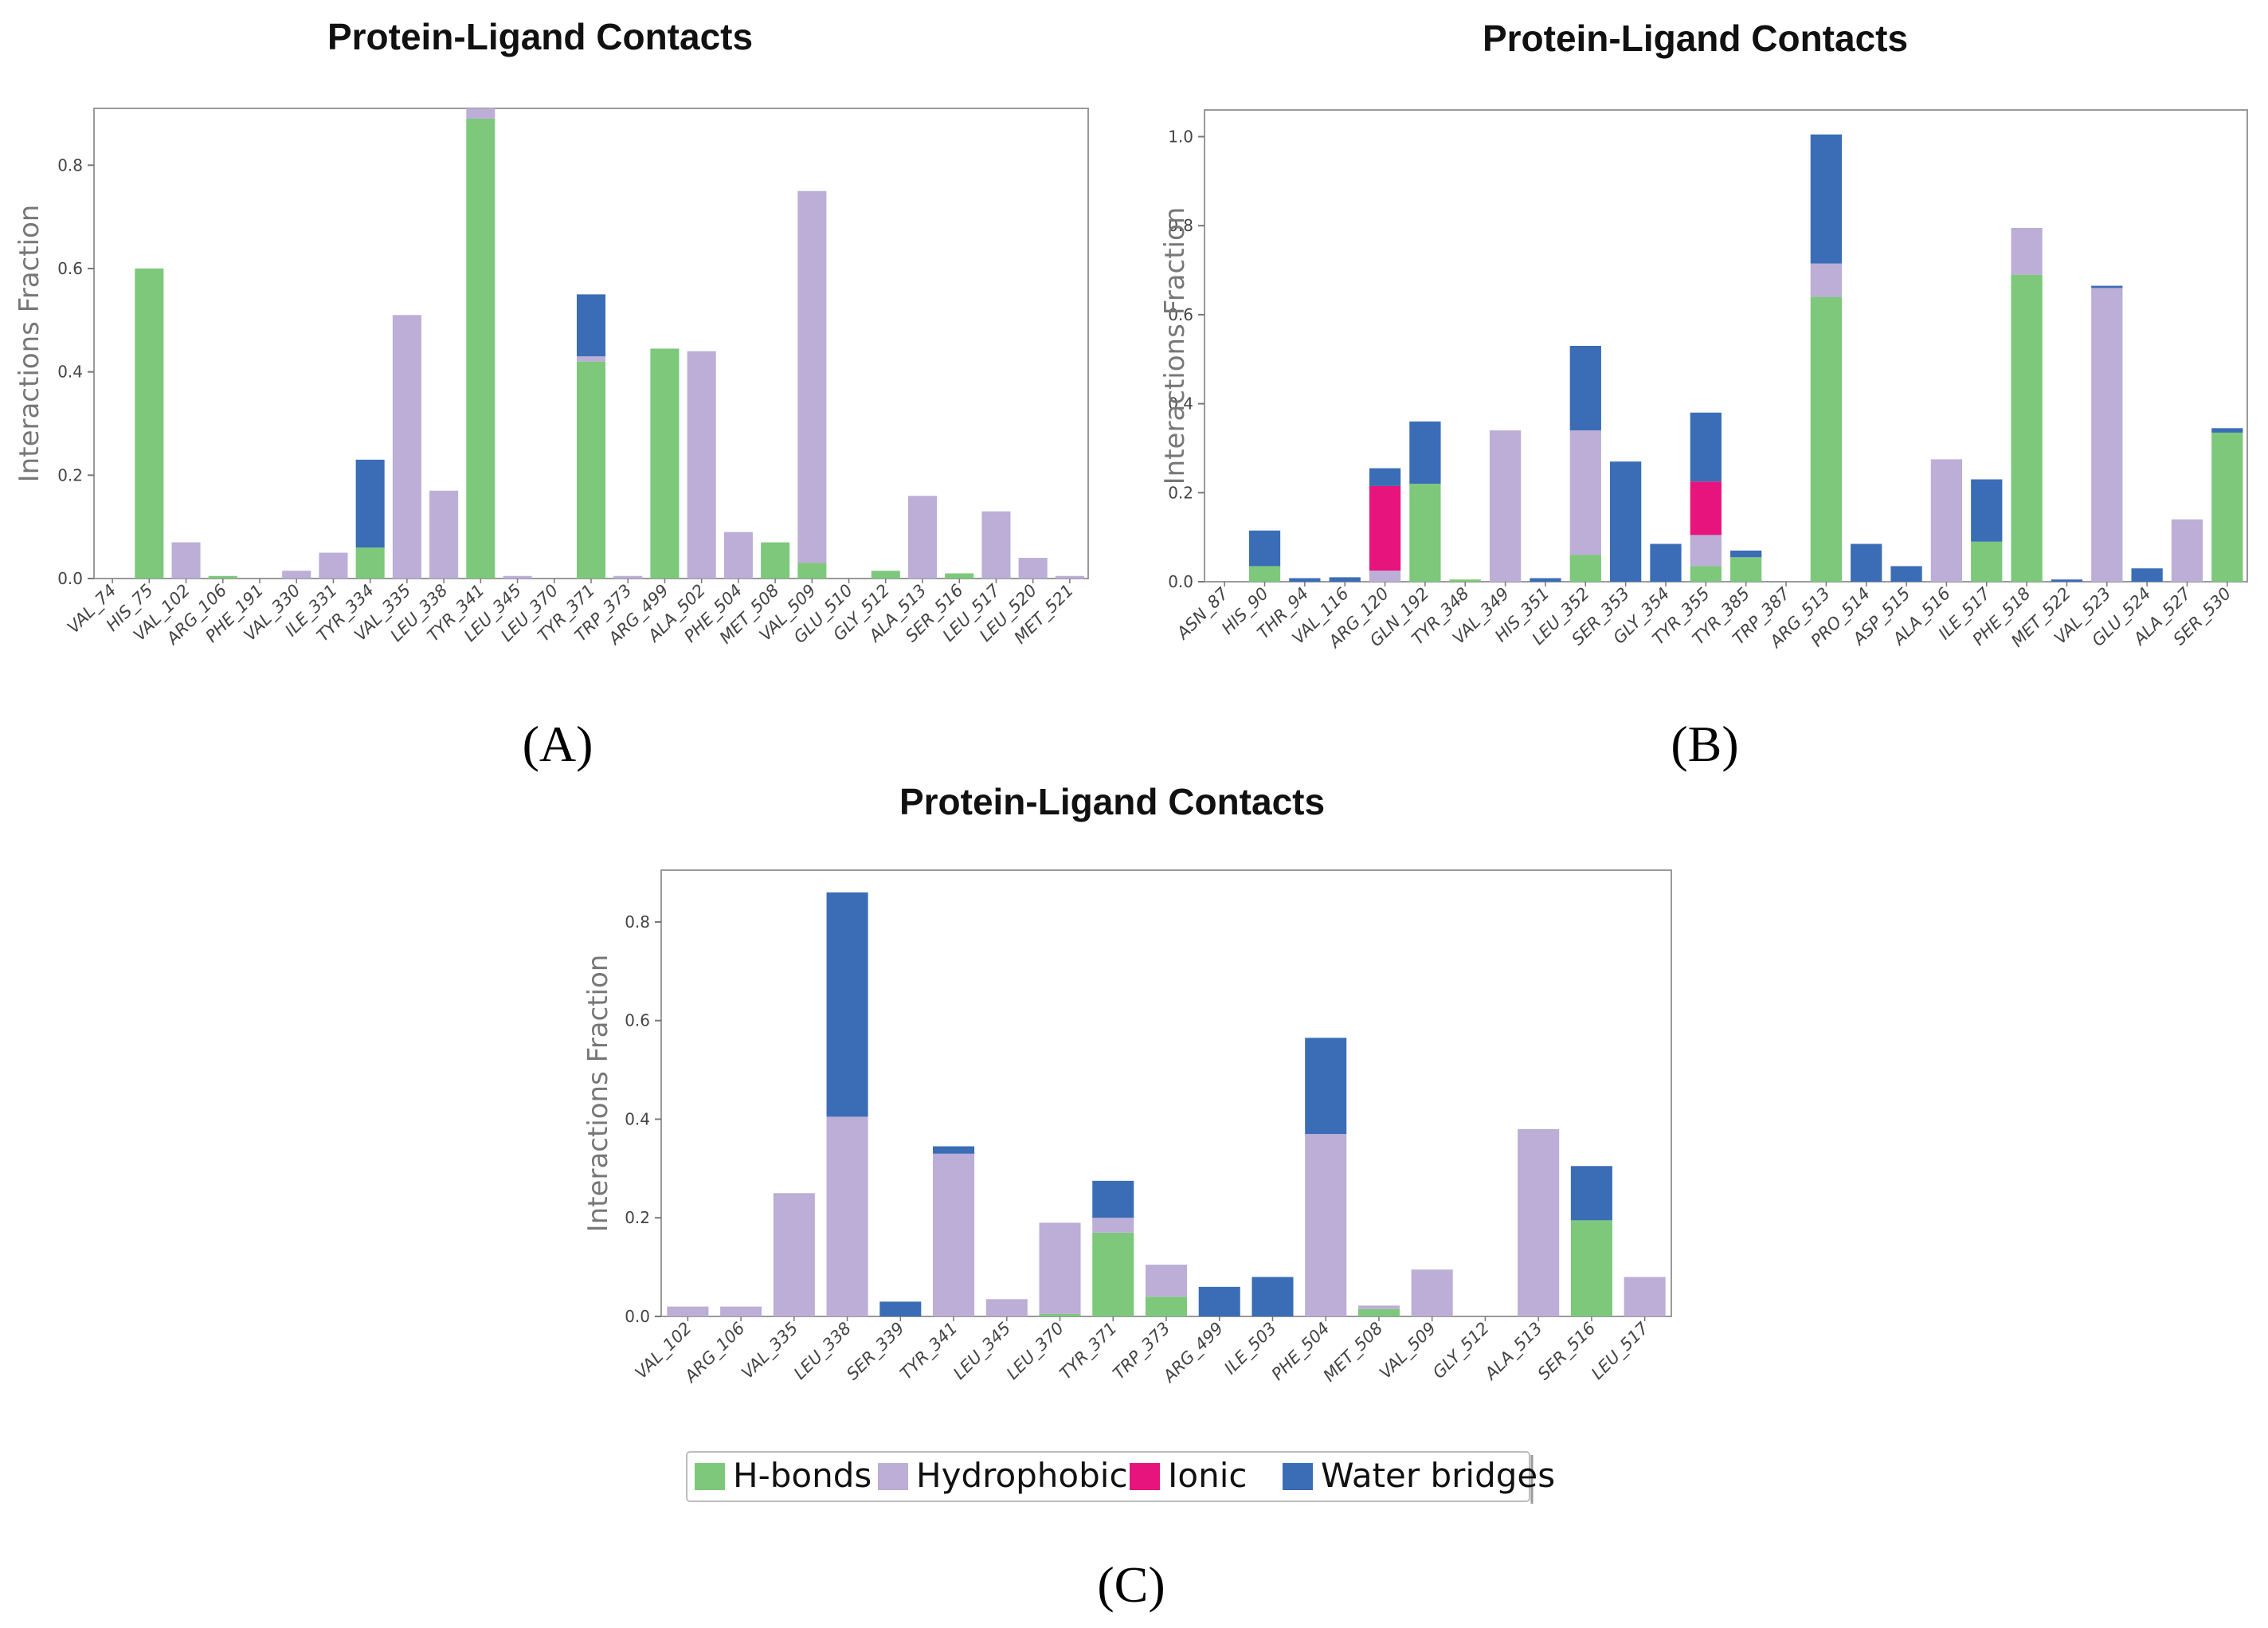  Describe the element at coordinates (1298, 1476) in the screenshot. I see `legend-swatch-water-bridges` at that location.